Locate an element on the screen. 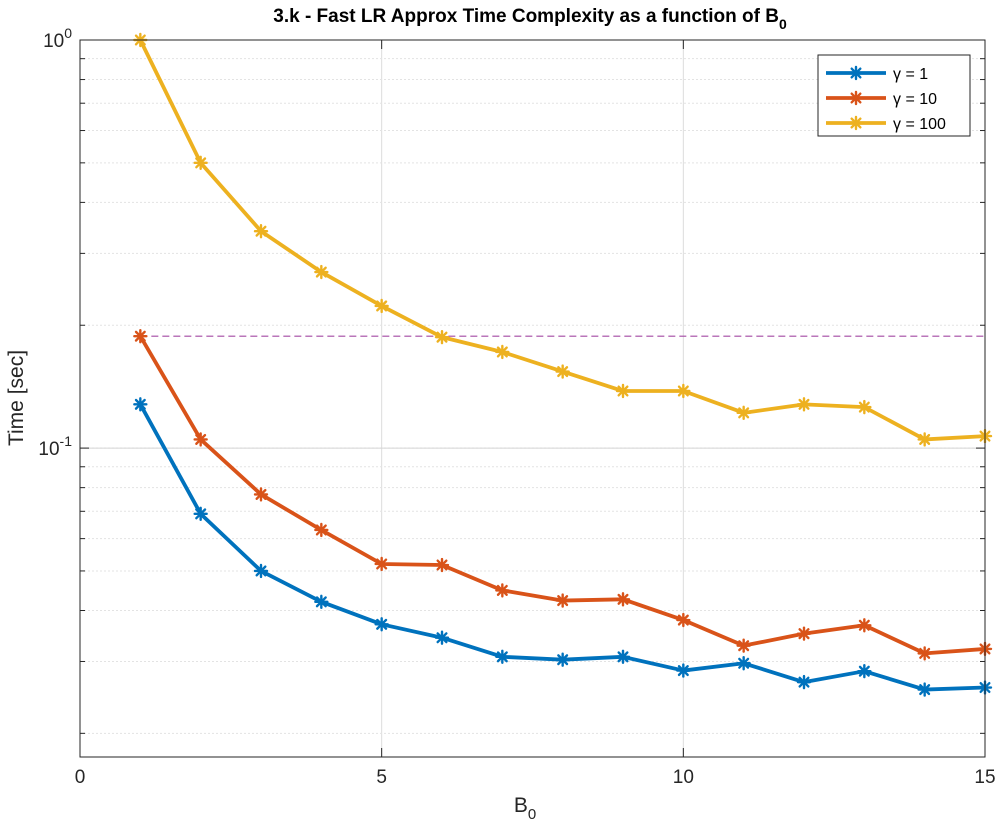  legend: γ = 1 γ = 10 γ = 100 is located at coordinates (894, 95).